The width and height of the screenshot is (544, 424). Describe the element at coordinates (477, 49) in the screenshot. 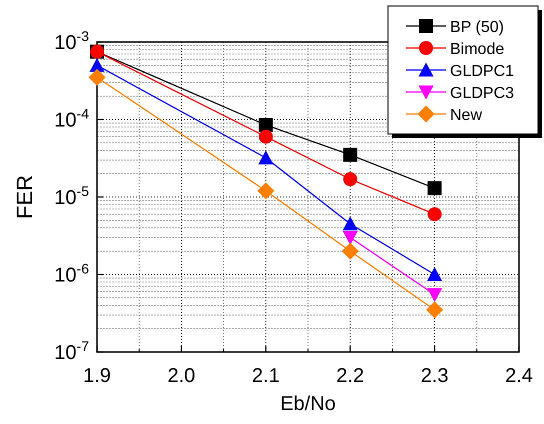

I see `legend-label: Bimode` at that location.